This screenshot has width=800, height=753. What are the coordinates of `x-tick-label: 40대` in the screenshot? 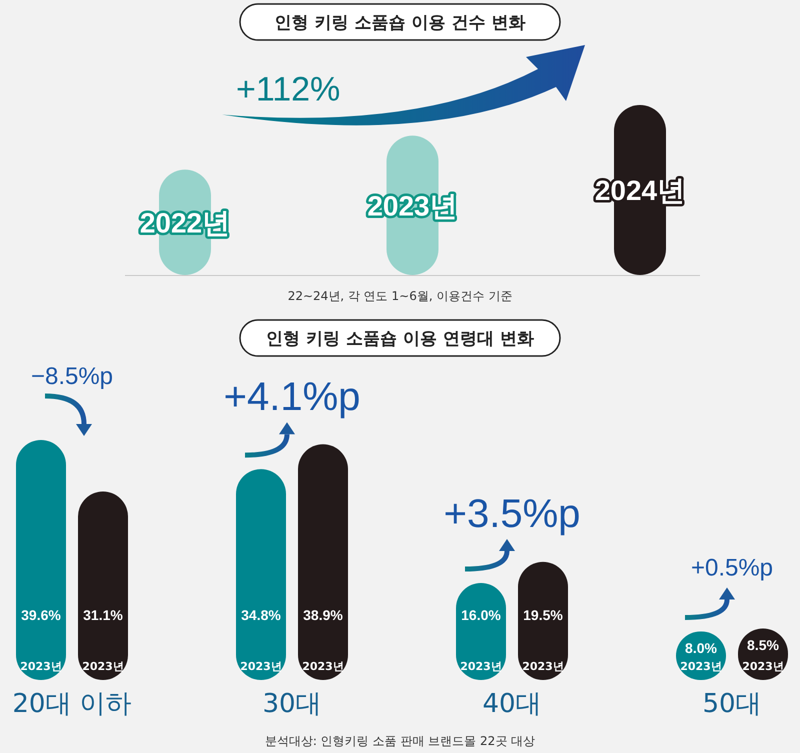 It's located at (512, 704).